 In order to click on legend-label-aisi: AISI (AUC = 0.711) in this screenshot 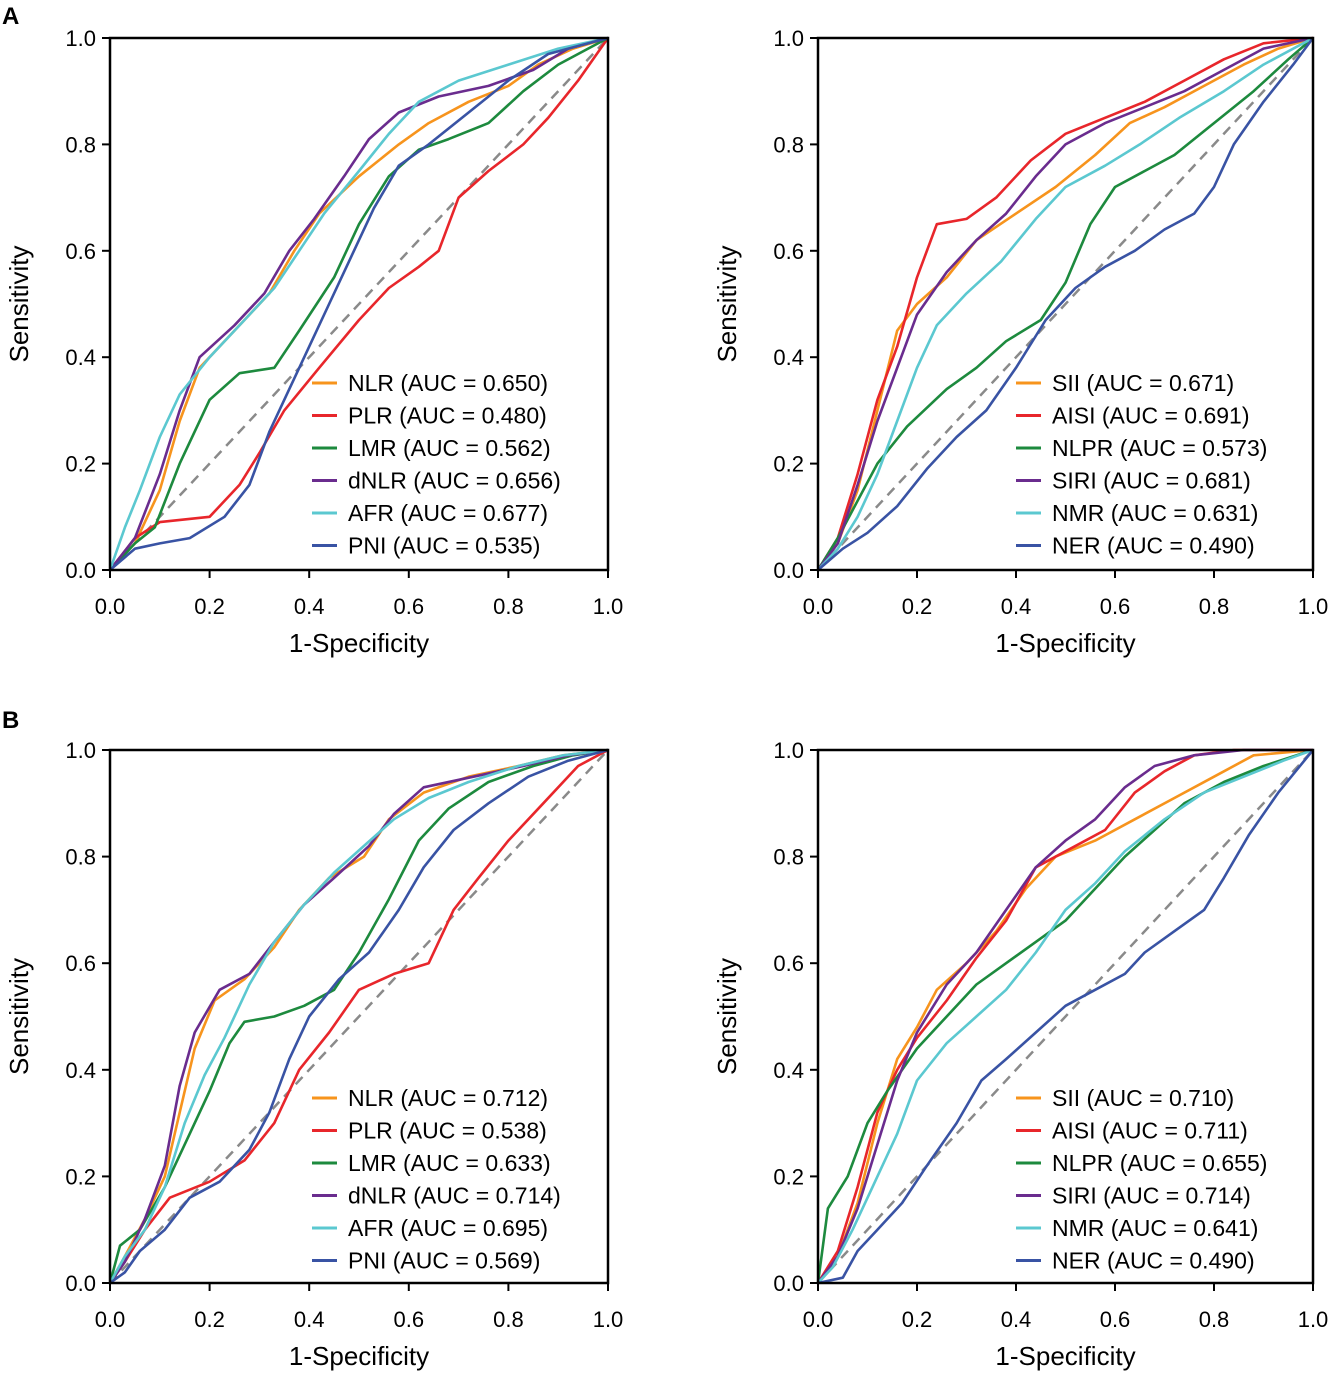, I will do `click(1150, 1131)`.